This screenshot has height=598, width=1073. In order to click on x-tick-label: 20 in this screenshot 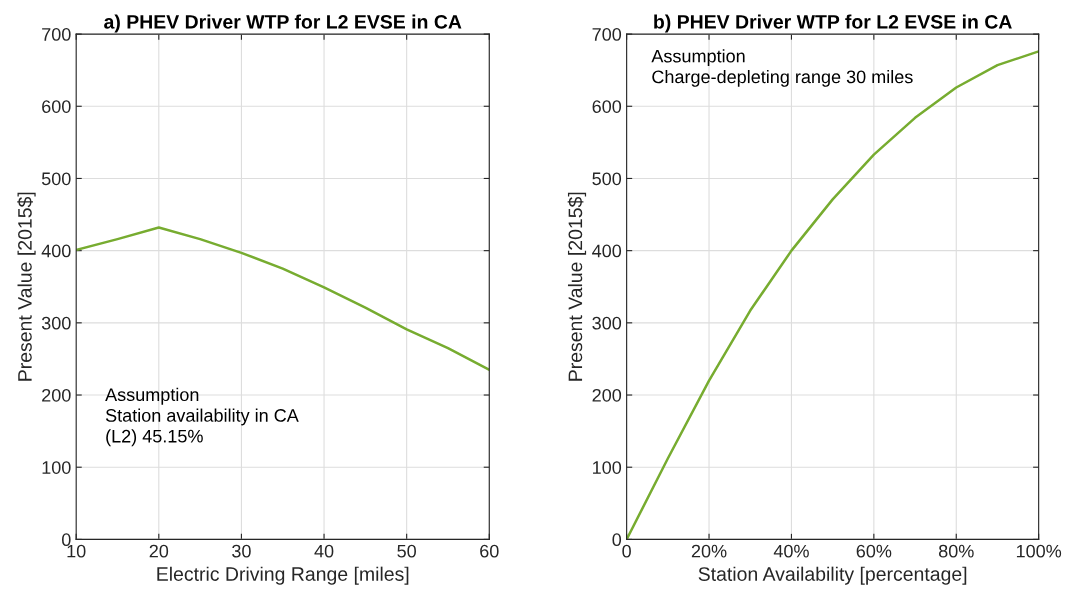, I will do `click(159, 551)`.